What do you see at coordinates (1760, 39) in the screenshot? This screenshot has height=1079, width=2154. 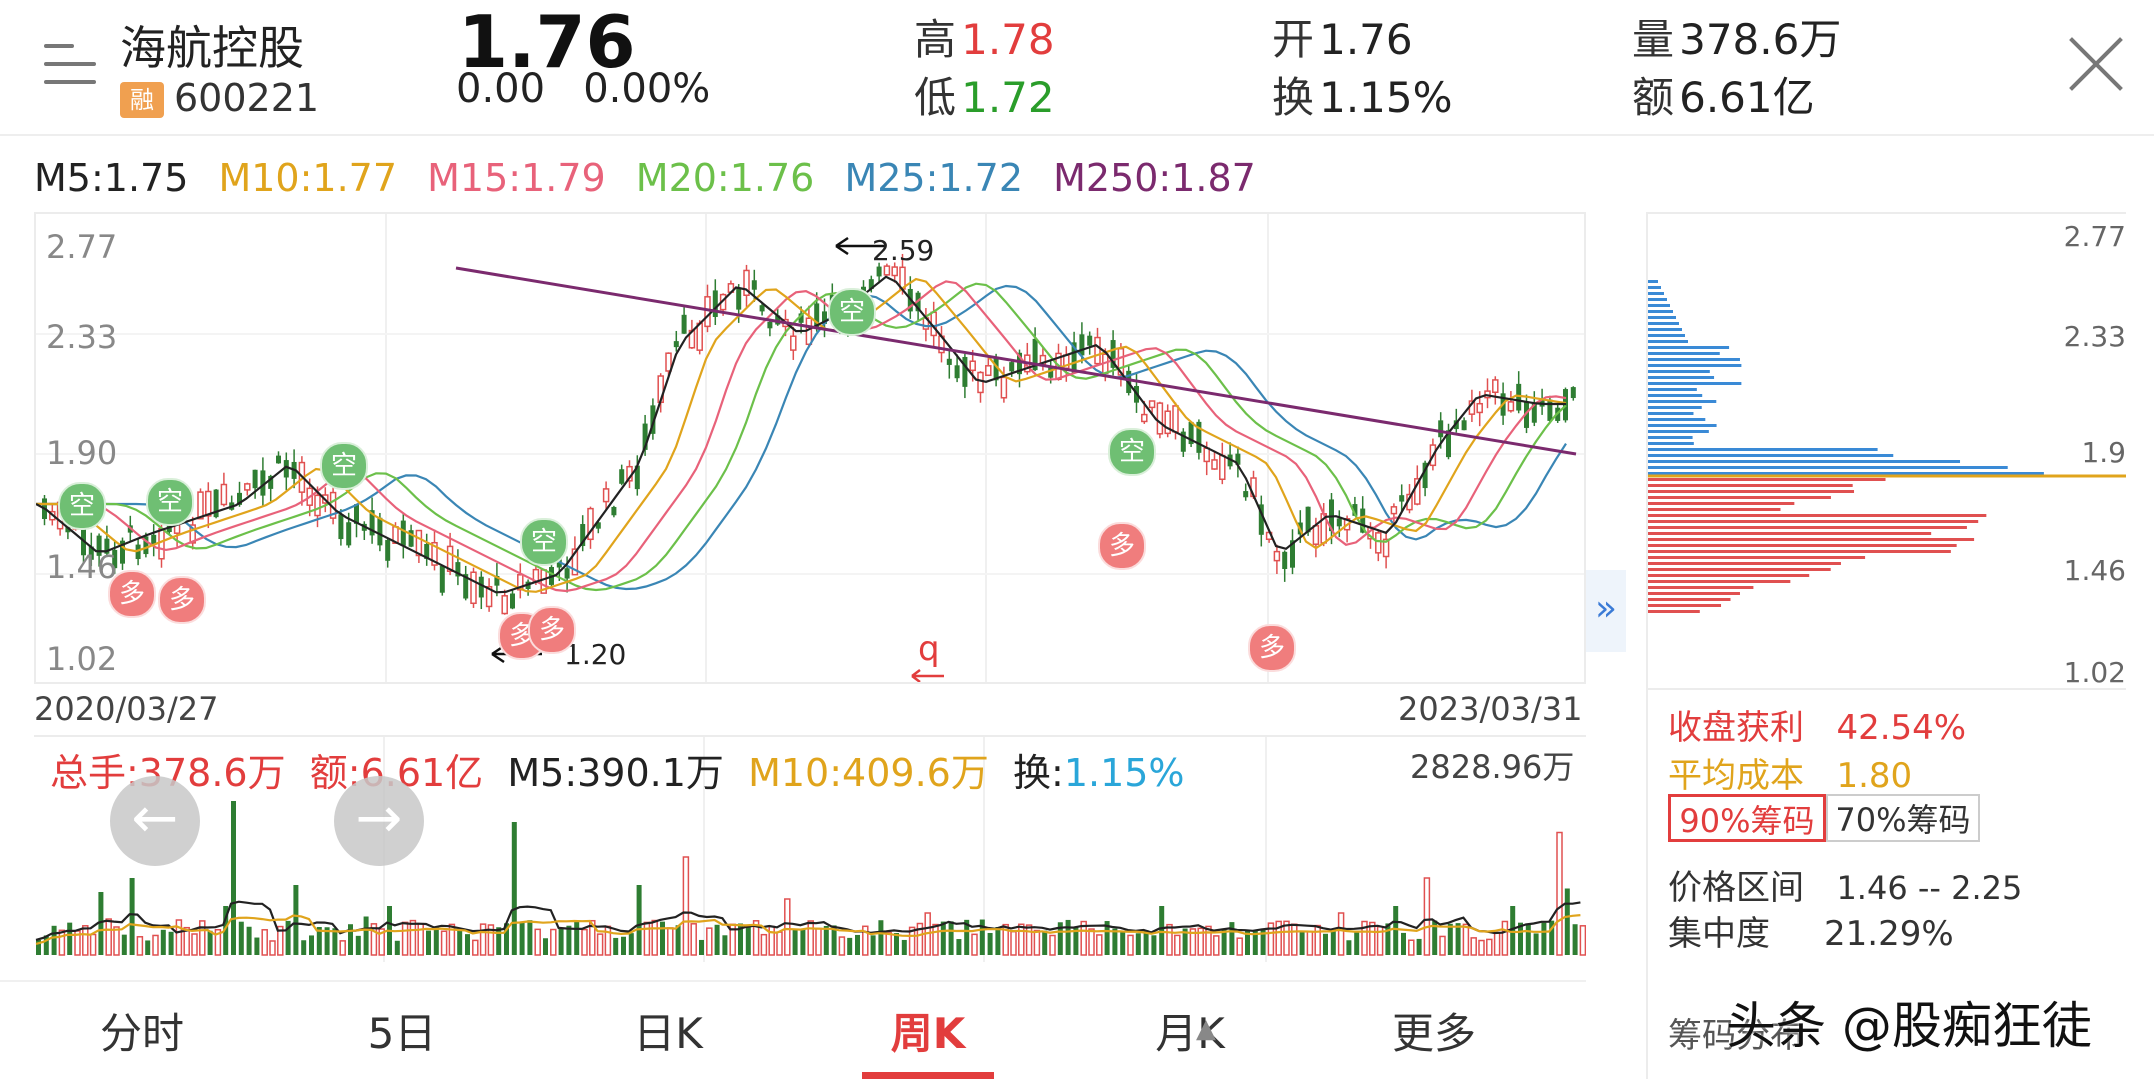 I see `volume-value: 378.6万` at bounding box center [1760, 39].